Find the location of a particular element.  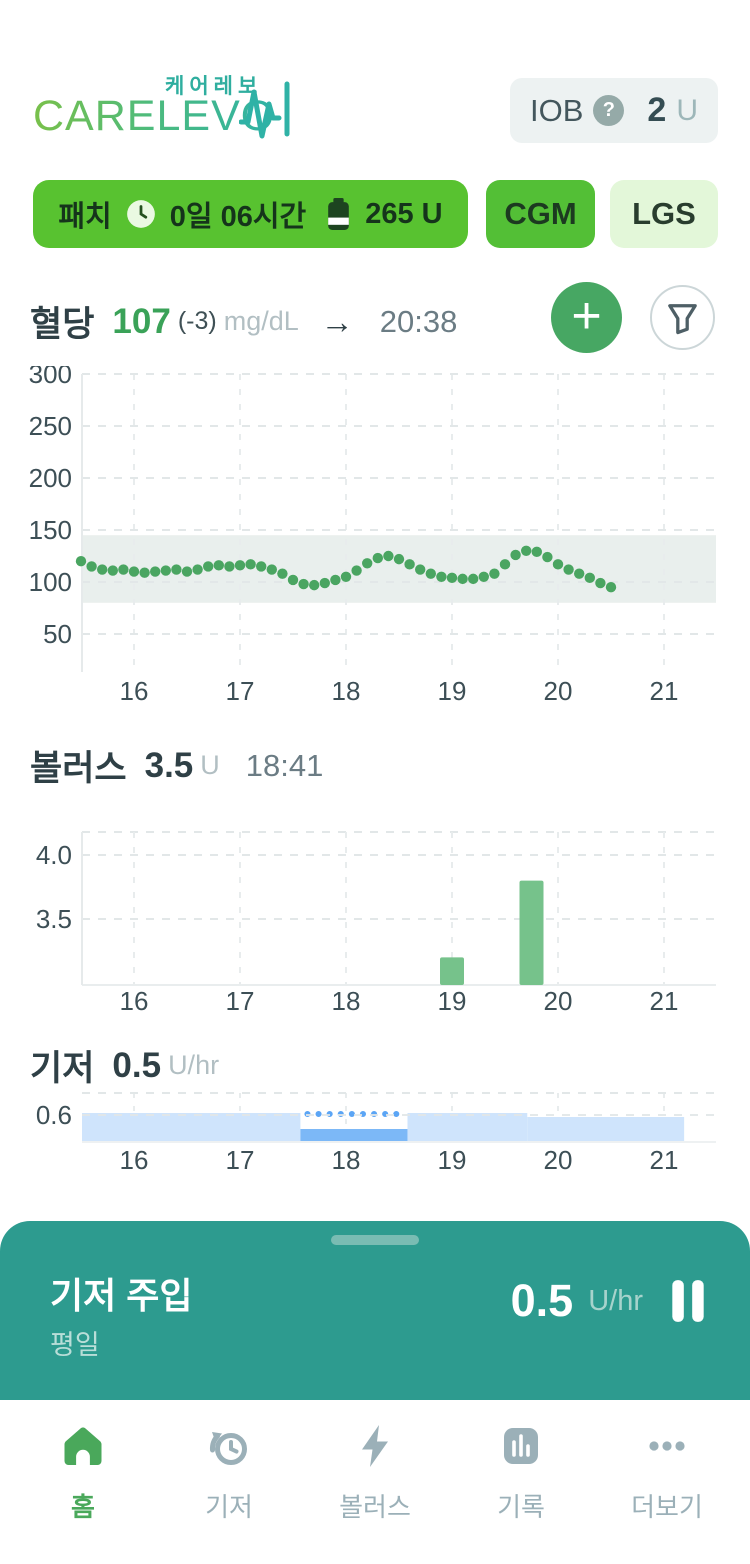

nav-label-bolus: 볼러스 is located at coordinates (375, 1507).